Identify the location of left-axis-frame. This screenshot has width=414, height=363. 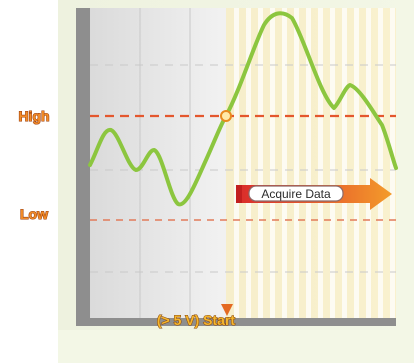
(83, 167).